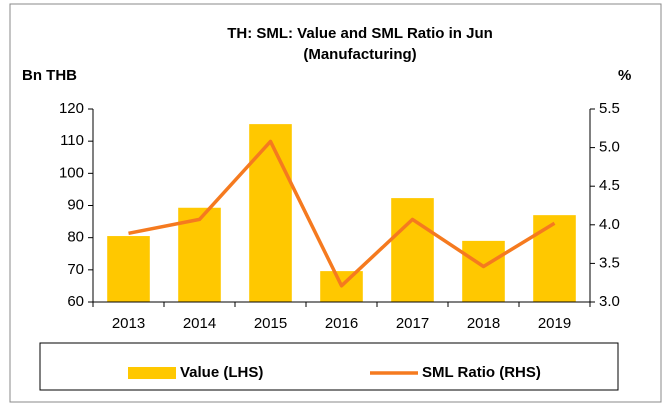  What do you see at coordinates (609, 147) in the screenshot?
I see `y2-tick-label: 5.0` at bounding box center [609, 147].